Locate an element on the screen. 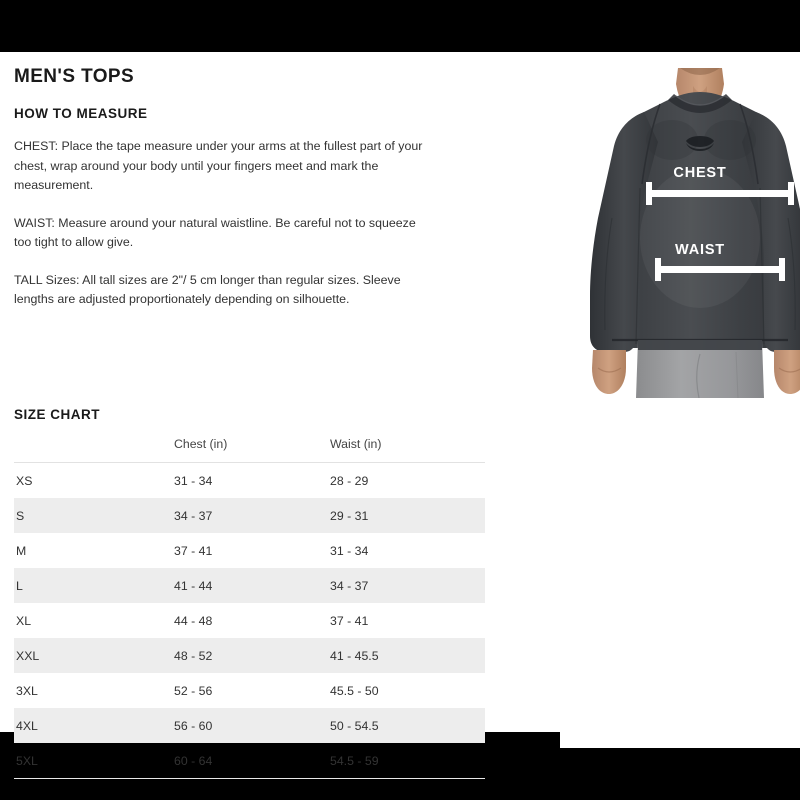 Image resolution: width=800 pixels, height=800 pixels. model-hands is located at coordinates (696, 372).